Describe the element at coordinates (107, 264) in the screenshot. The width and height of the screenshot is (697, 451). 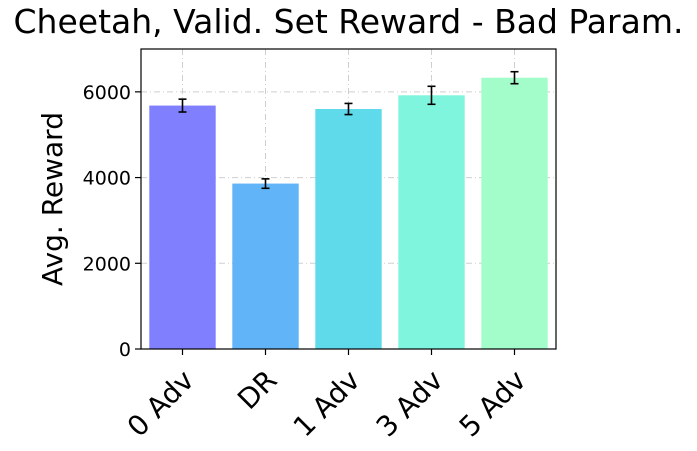
I see `y-tick-label: 2000` at that location.